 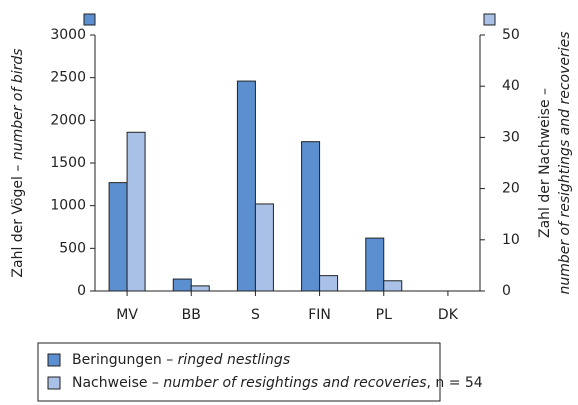 What do you see at coordinates (68, 206) in the screenshot?
I see `y-tick-label: 1000` at bounding box center [68, 206].